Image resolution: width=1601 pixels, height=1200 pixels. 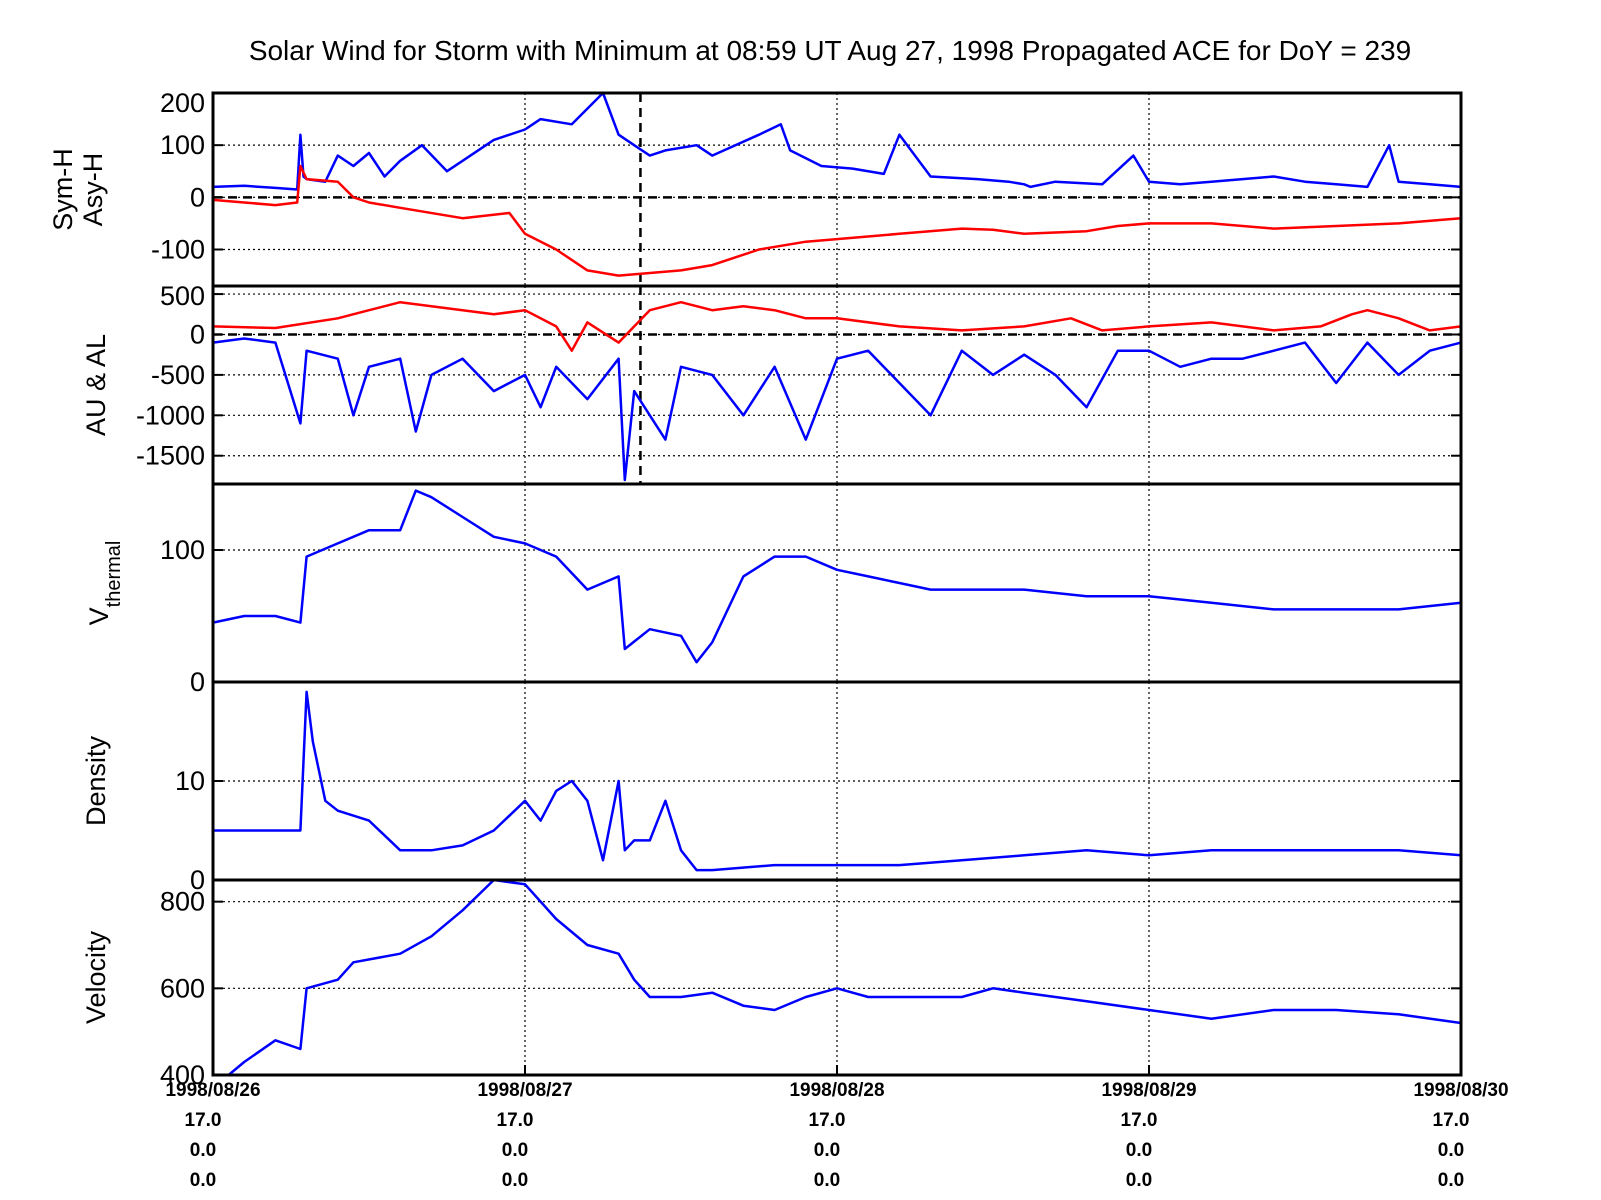 I want to click on y-axis-label-line: Sym-H, so click(x=63, y=189).